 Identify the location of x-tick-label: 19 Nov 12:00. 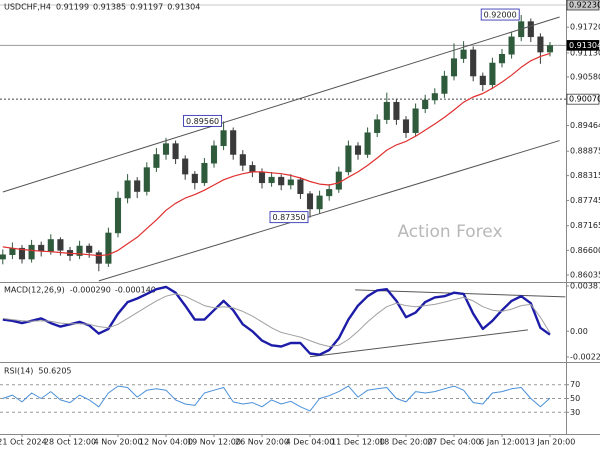
(214, 442).